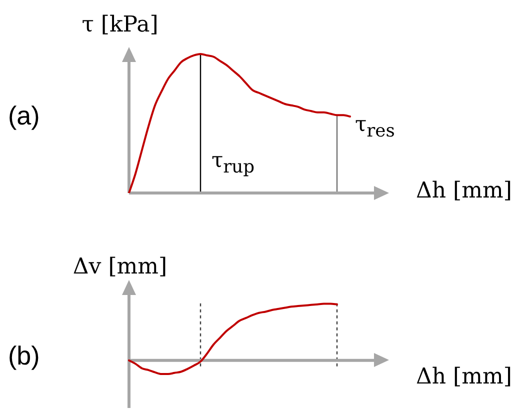 This screenshot has width=521, height=409. Describe the element at coordinates (24, 356) in the screenshot. I see `text: (b)` at that location.